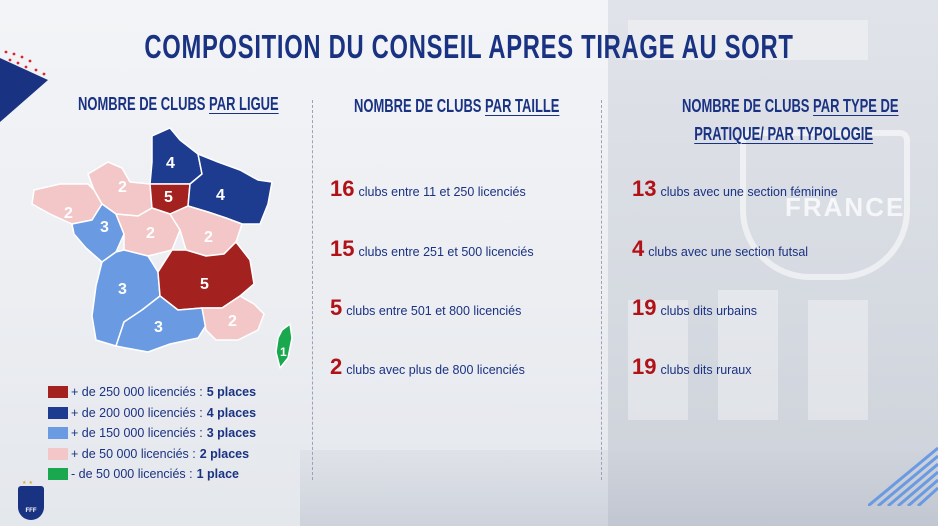  I want to click on typologie-stat: 19 clubs dits urbains, so click(694, 308).